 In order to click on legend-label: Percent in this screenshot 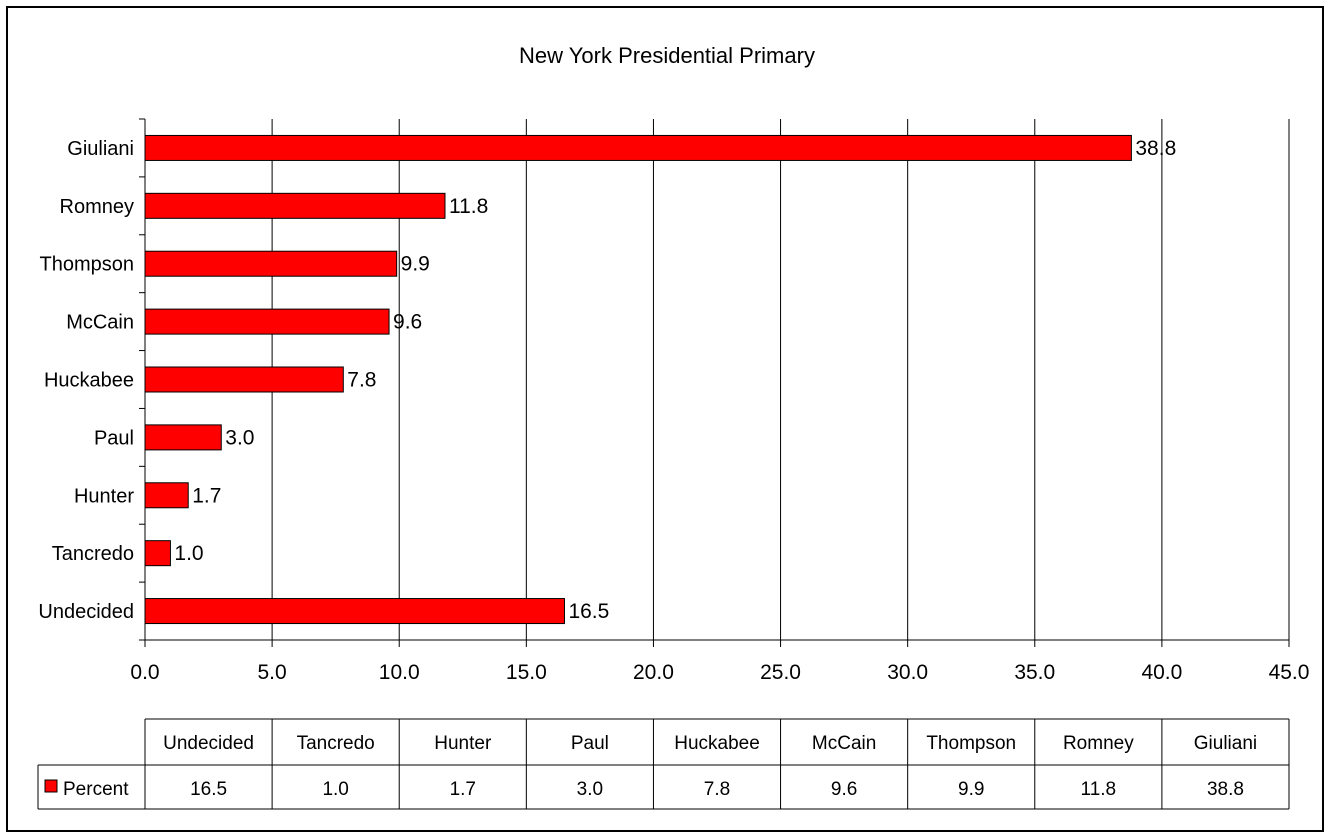, I will do `click(96, 789)`.